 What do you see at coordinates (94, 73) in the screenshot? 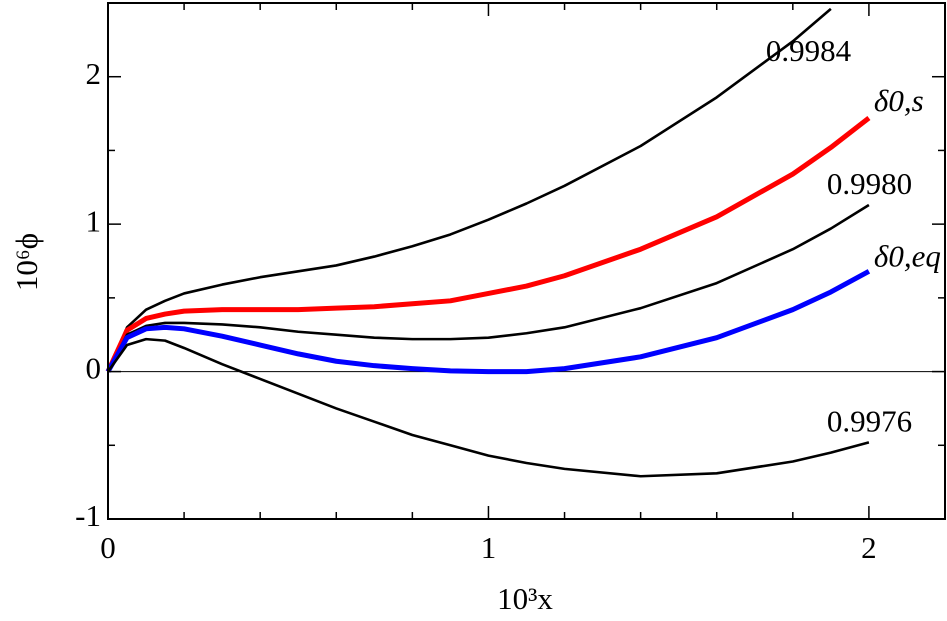
I see `y-tick-label: 2` at bounding box center [94, 73].